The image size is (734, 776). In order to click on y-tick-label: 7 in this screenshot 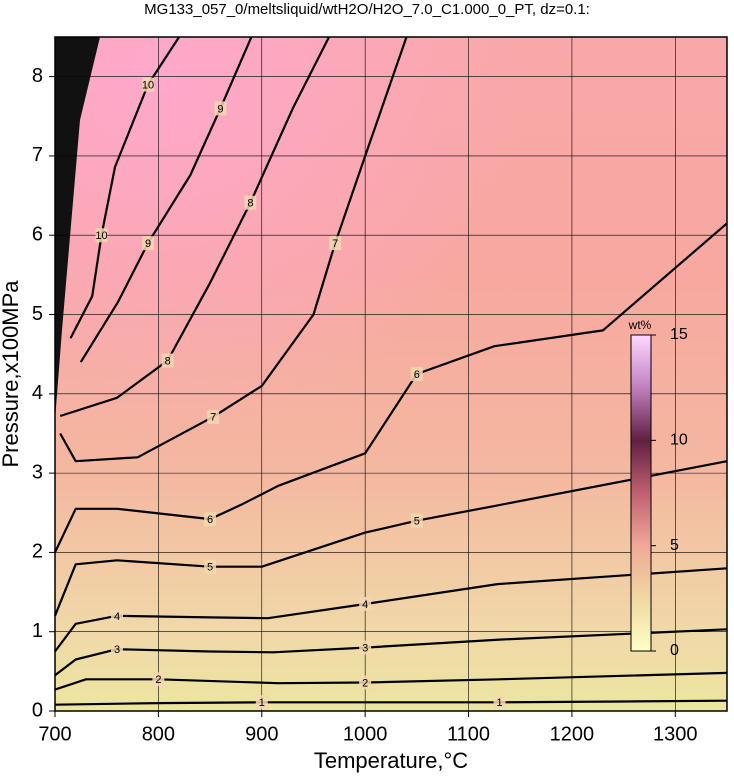, I will do `click(37, 155)`.